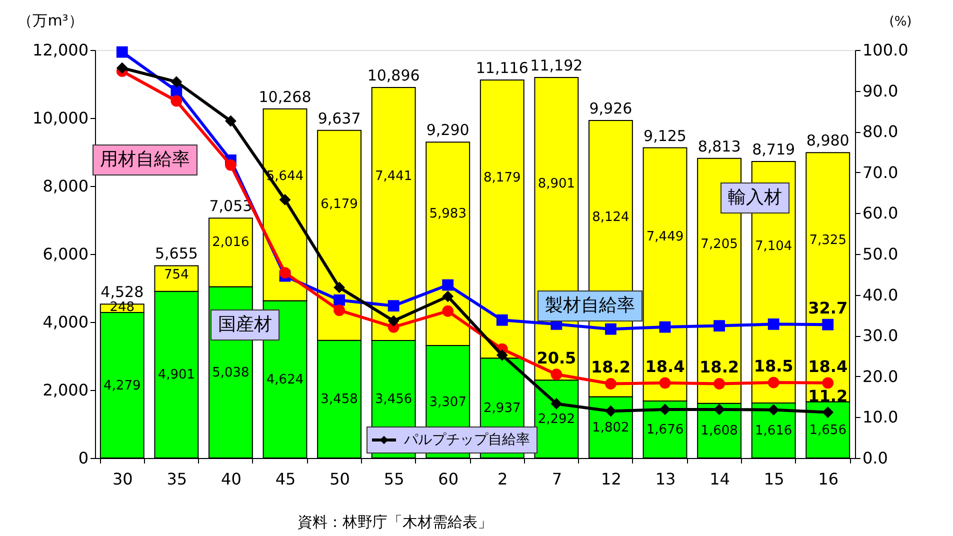 The image size is (953, 536). I want to click on y2-tick-label: 80.0, so click(880, 132).